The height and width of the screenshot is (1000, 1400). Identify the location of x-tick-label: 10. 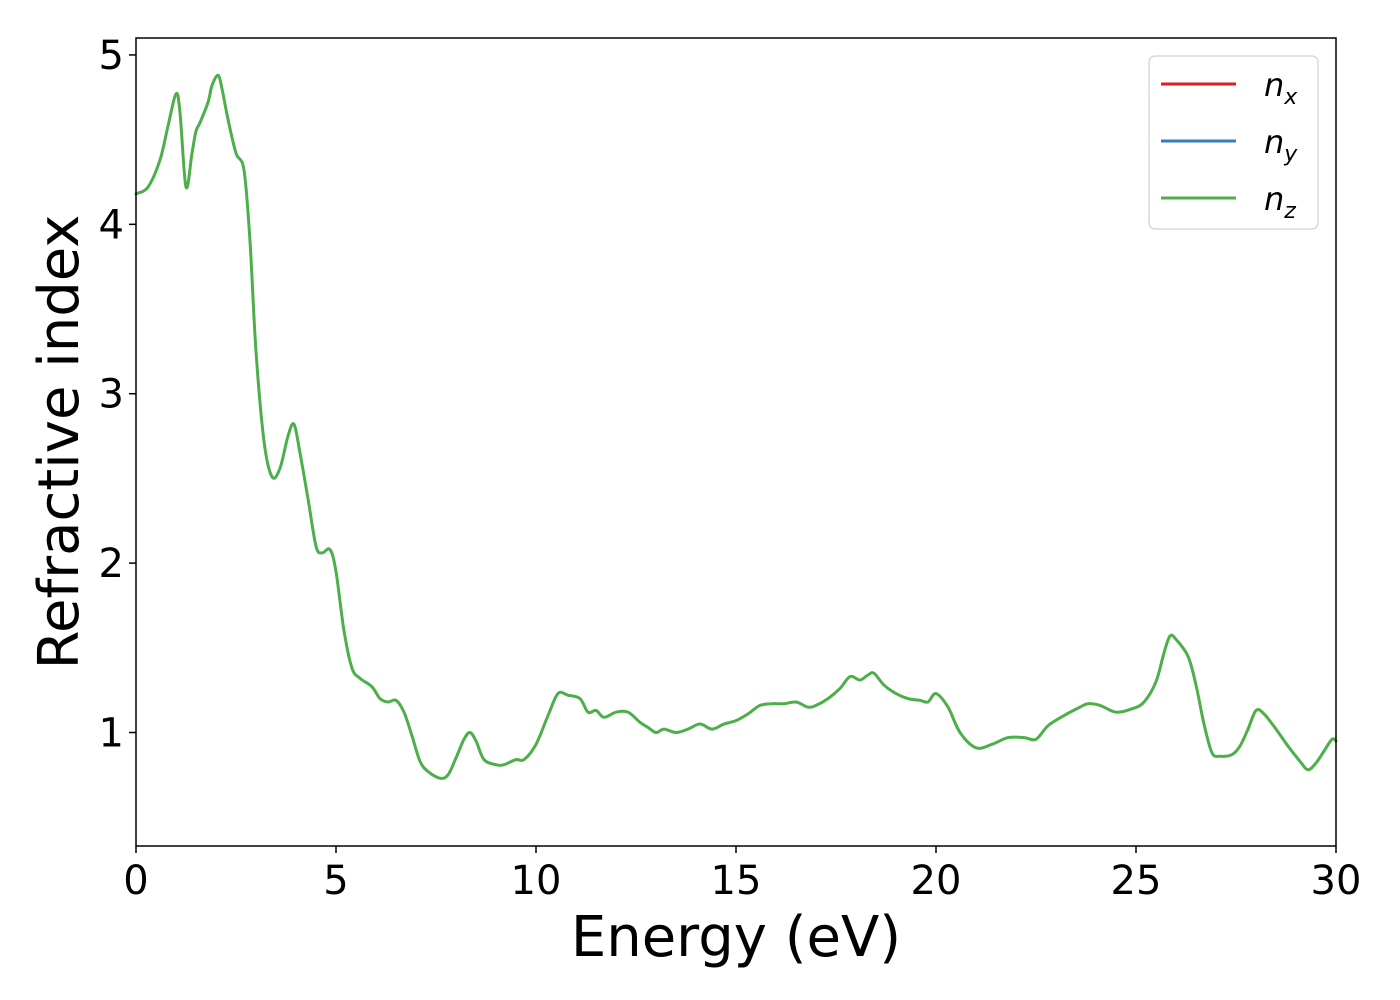
(536, 881).